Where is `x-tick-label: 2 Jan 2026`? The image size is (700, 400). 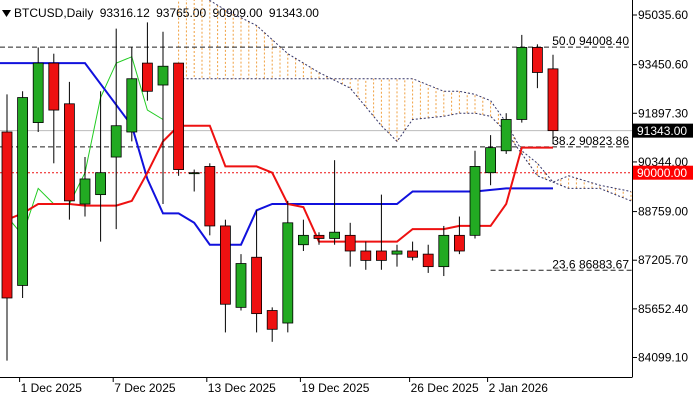
x-tick-label: 2 Jan 2026 is located at coordinates (519, 388).